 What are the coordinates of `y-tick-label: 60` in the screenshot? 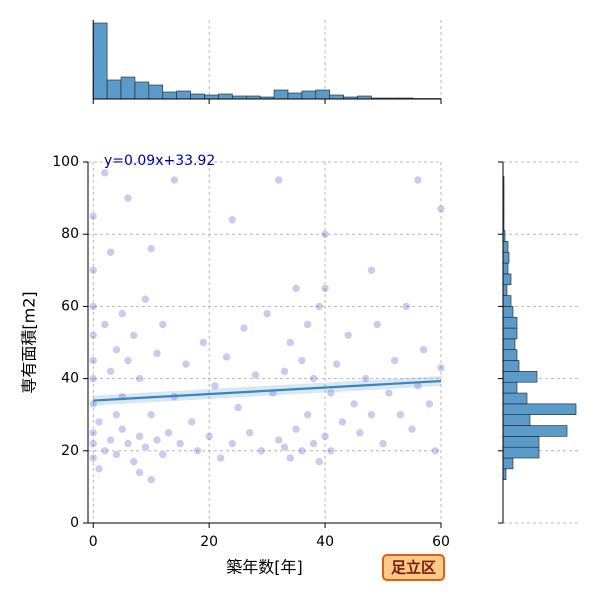 It's located at (70, 306).